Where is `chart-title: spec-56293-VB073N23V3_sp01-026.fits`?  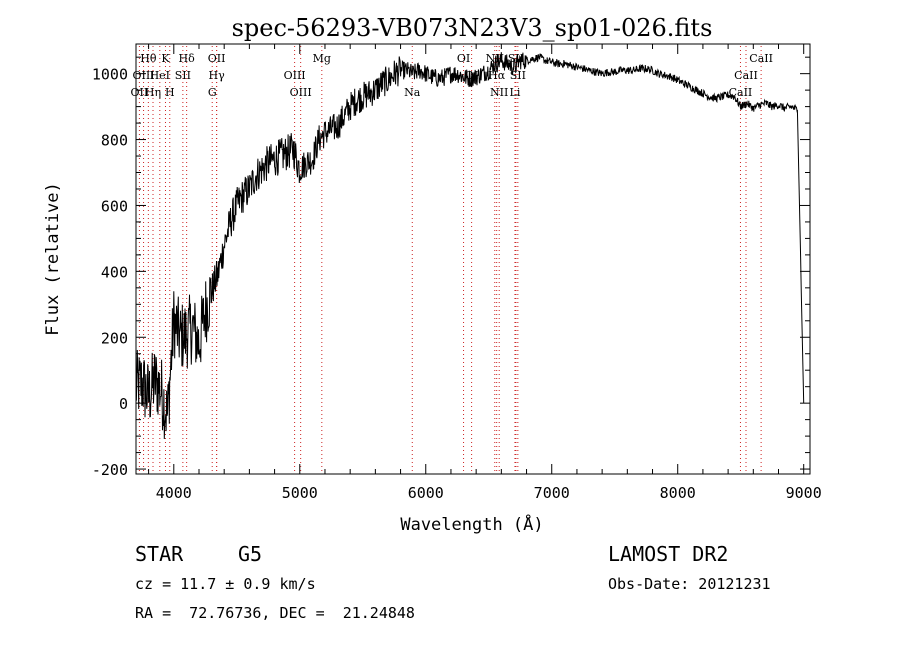
chart-title: spec-56293-VB073N23V3_sp01-026.fits is located at coordinates (472, 28).